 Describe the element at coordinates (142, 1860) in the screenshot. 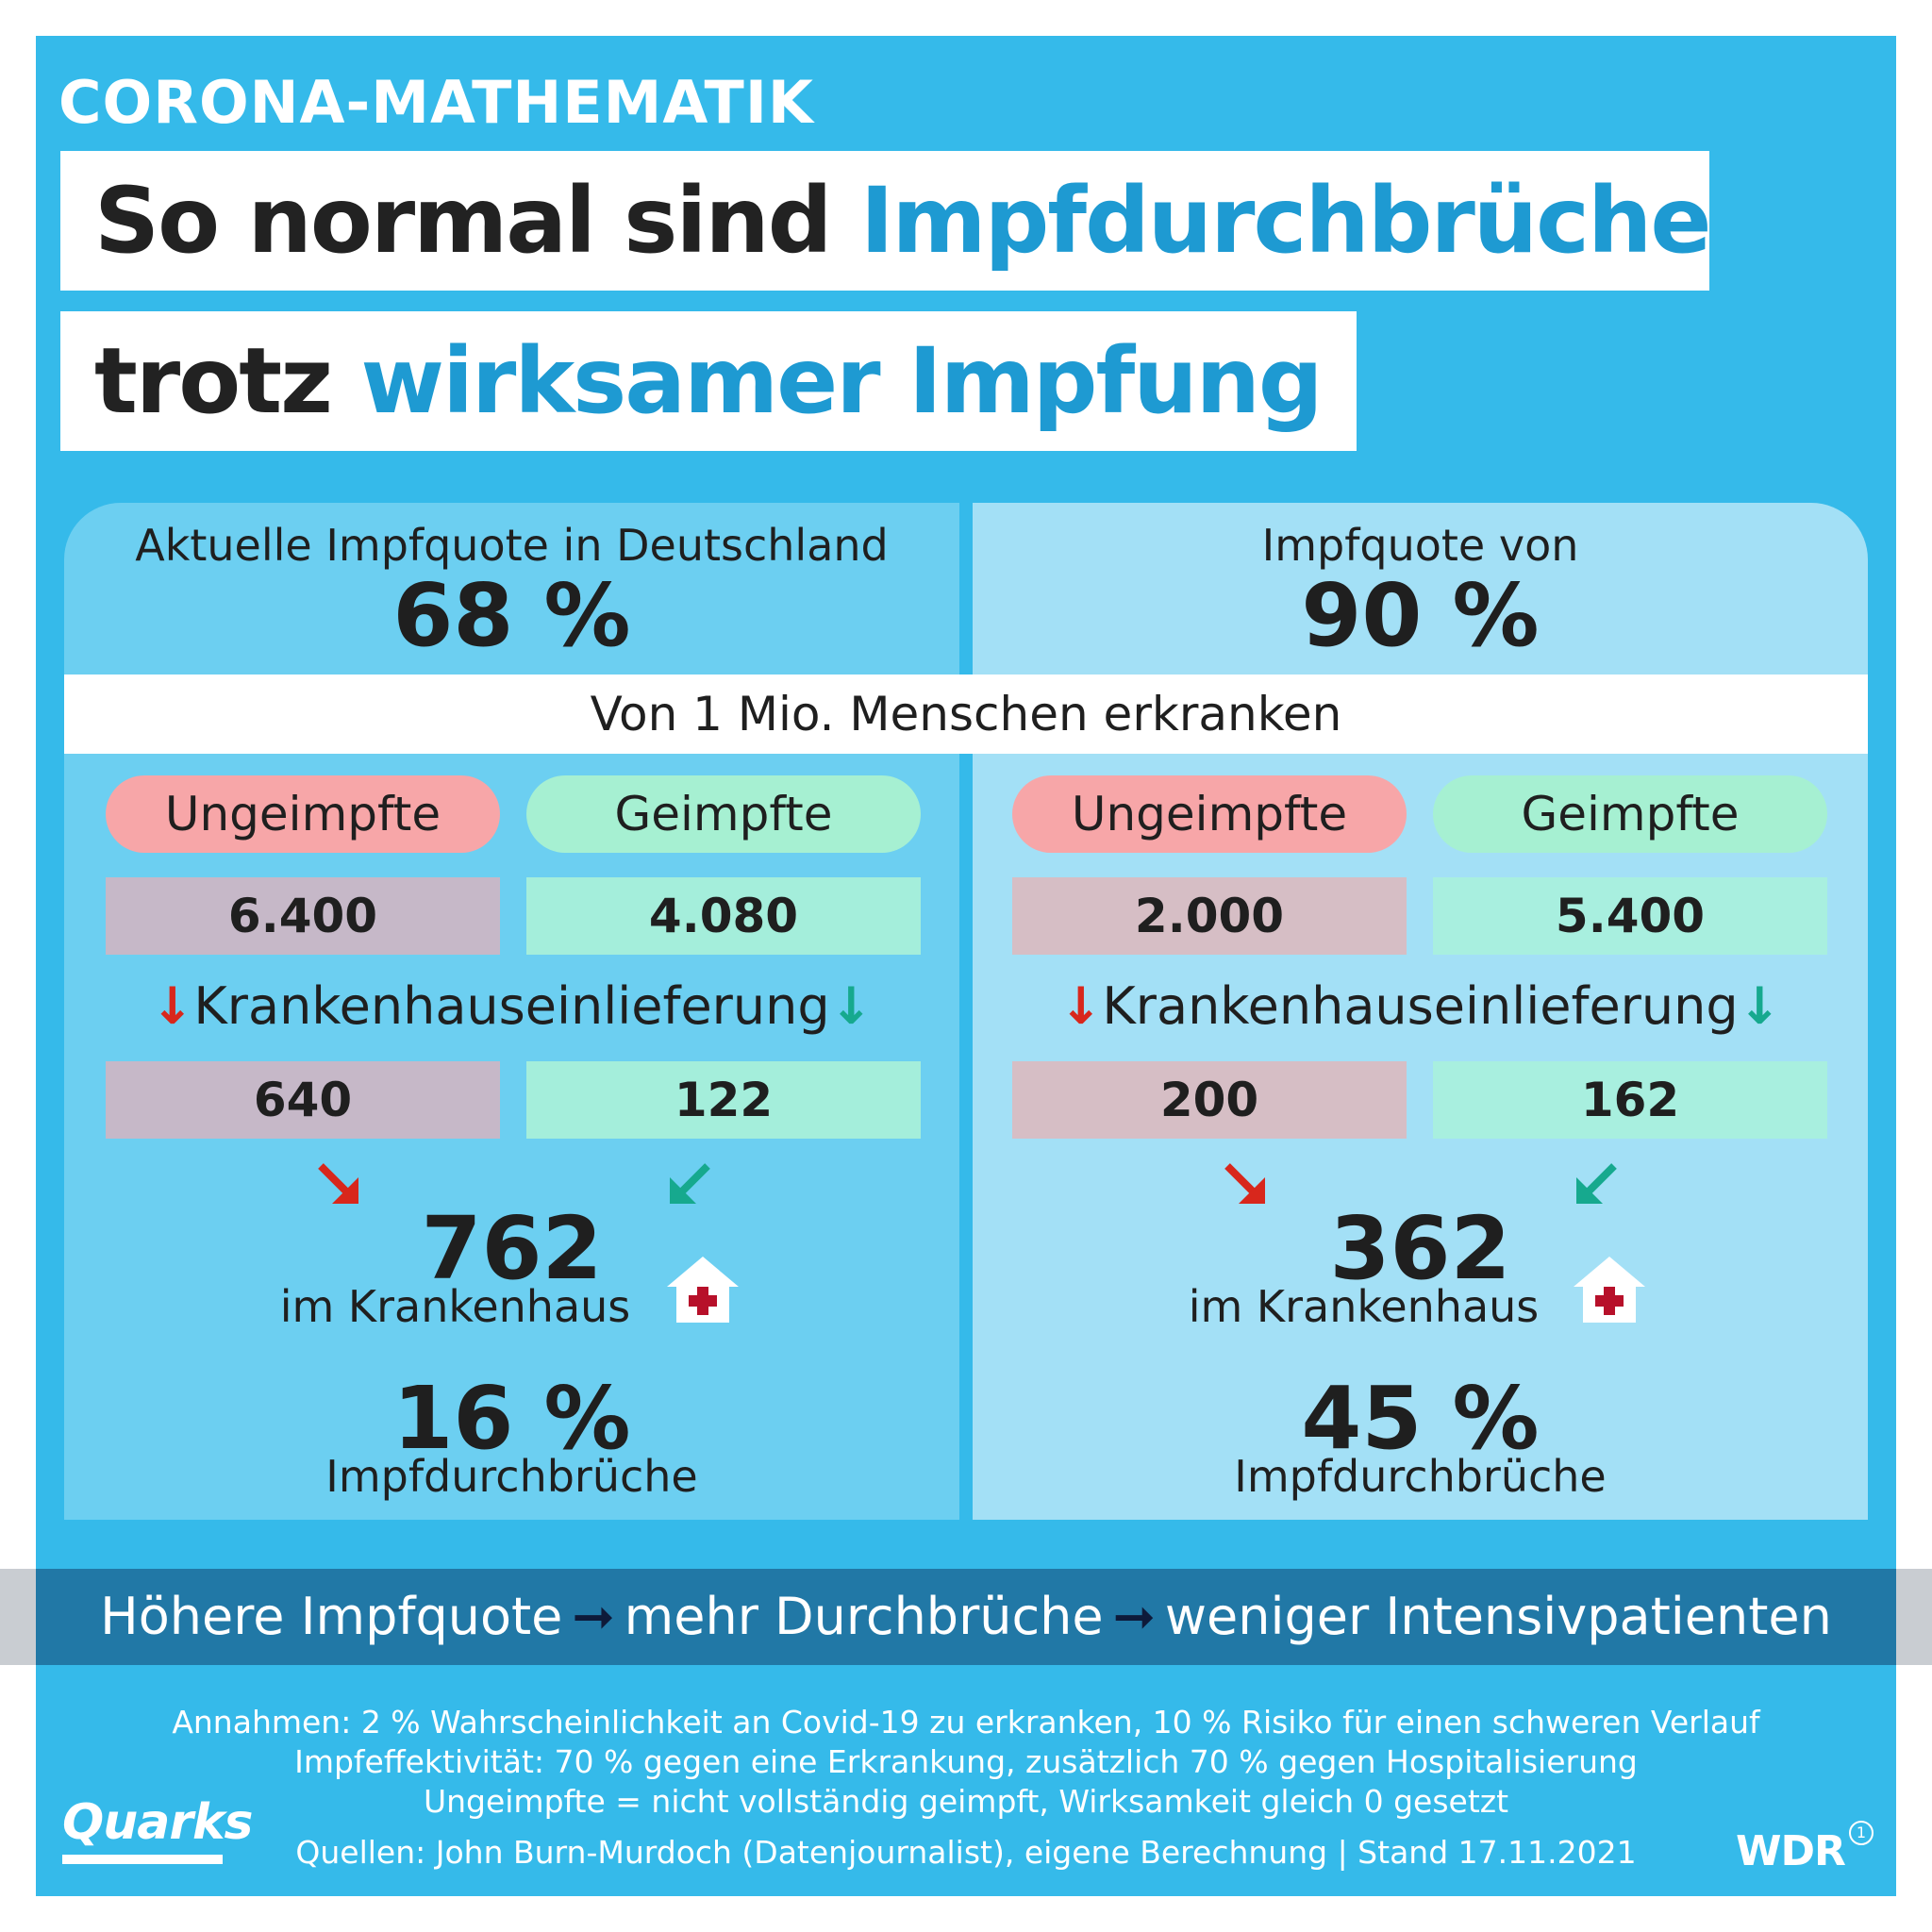

I see `quarks-logo-bar` at that location.